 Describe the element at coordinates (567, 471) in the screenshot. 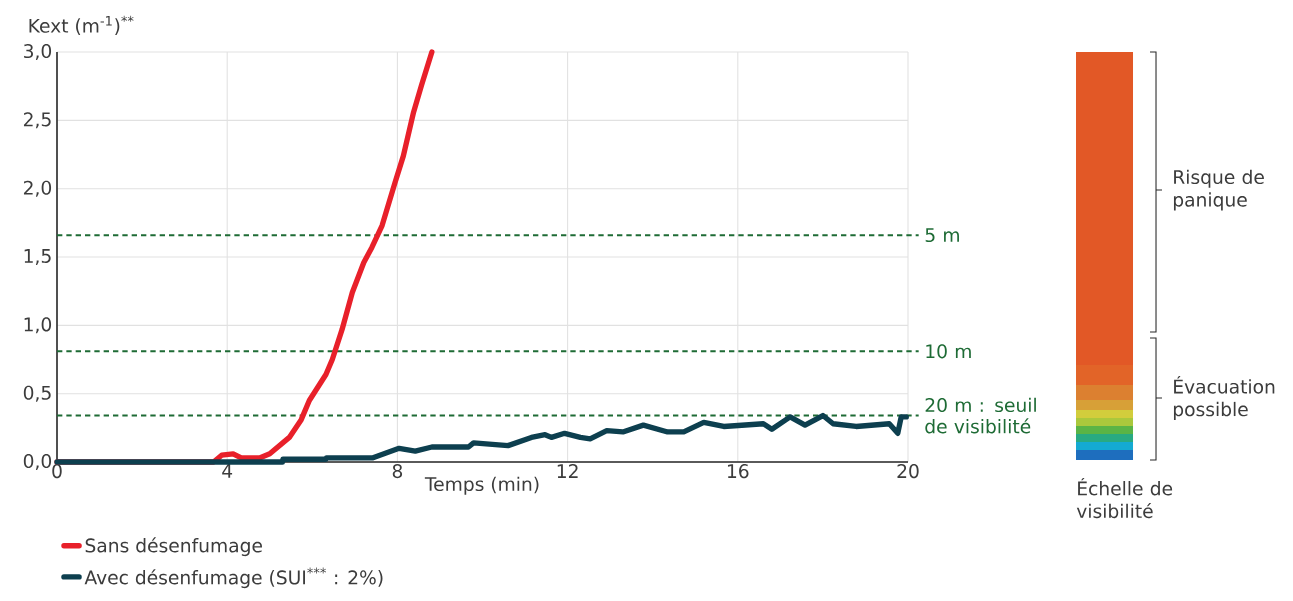

I see `x-tick-label: 12` at that location.